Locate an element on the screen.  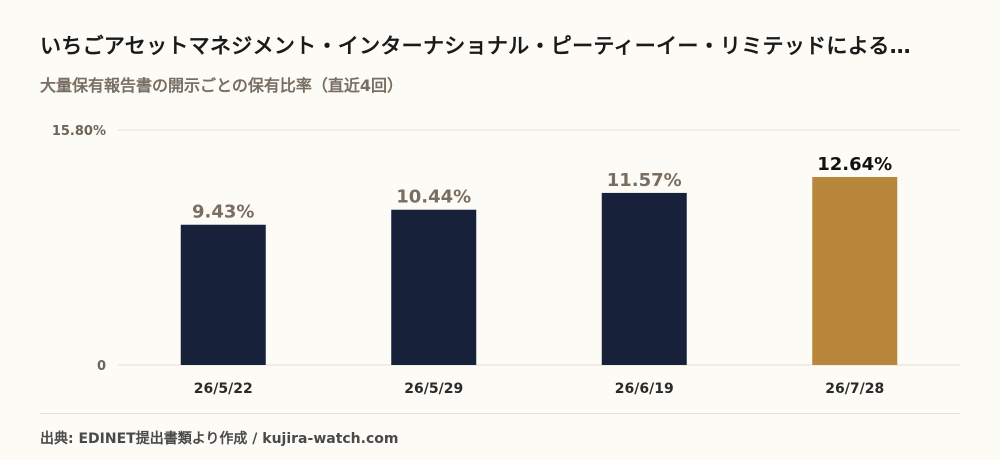
data-label: 12.64% is located at coordinates (854, 164).